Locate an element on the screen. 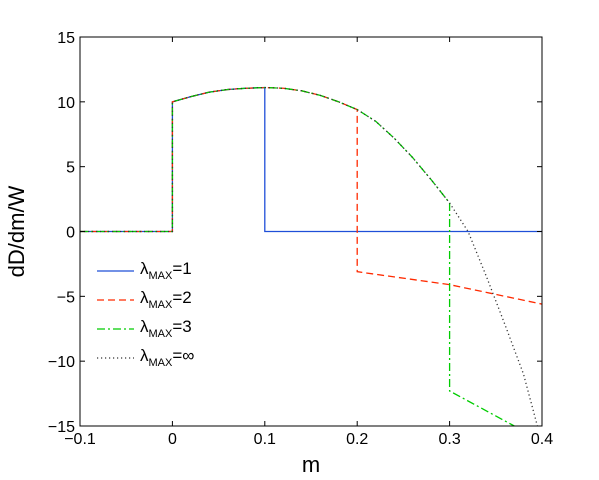 This screenshot has height=480, width=599. x-tick-label: 0.3 is located at coordinates (449, 439).